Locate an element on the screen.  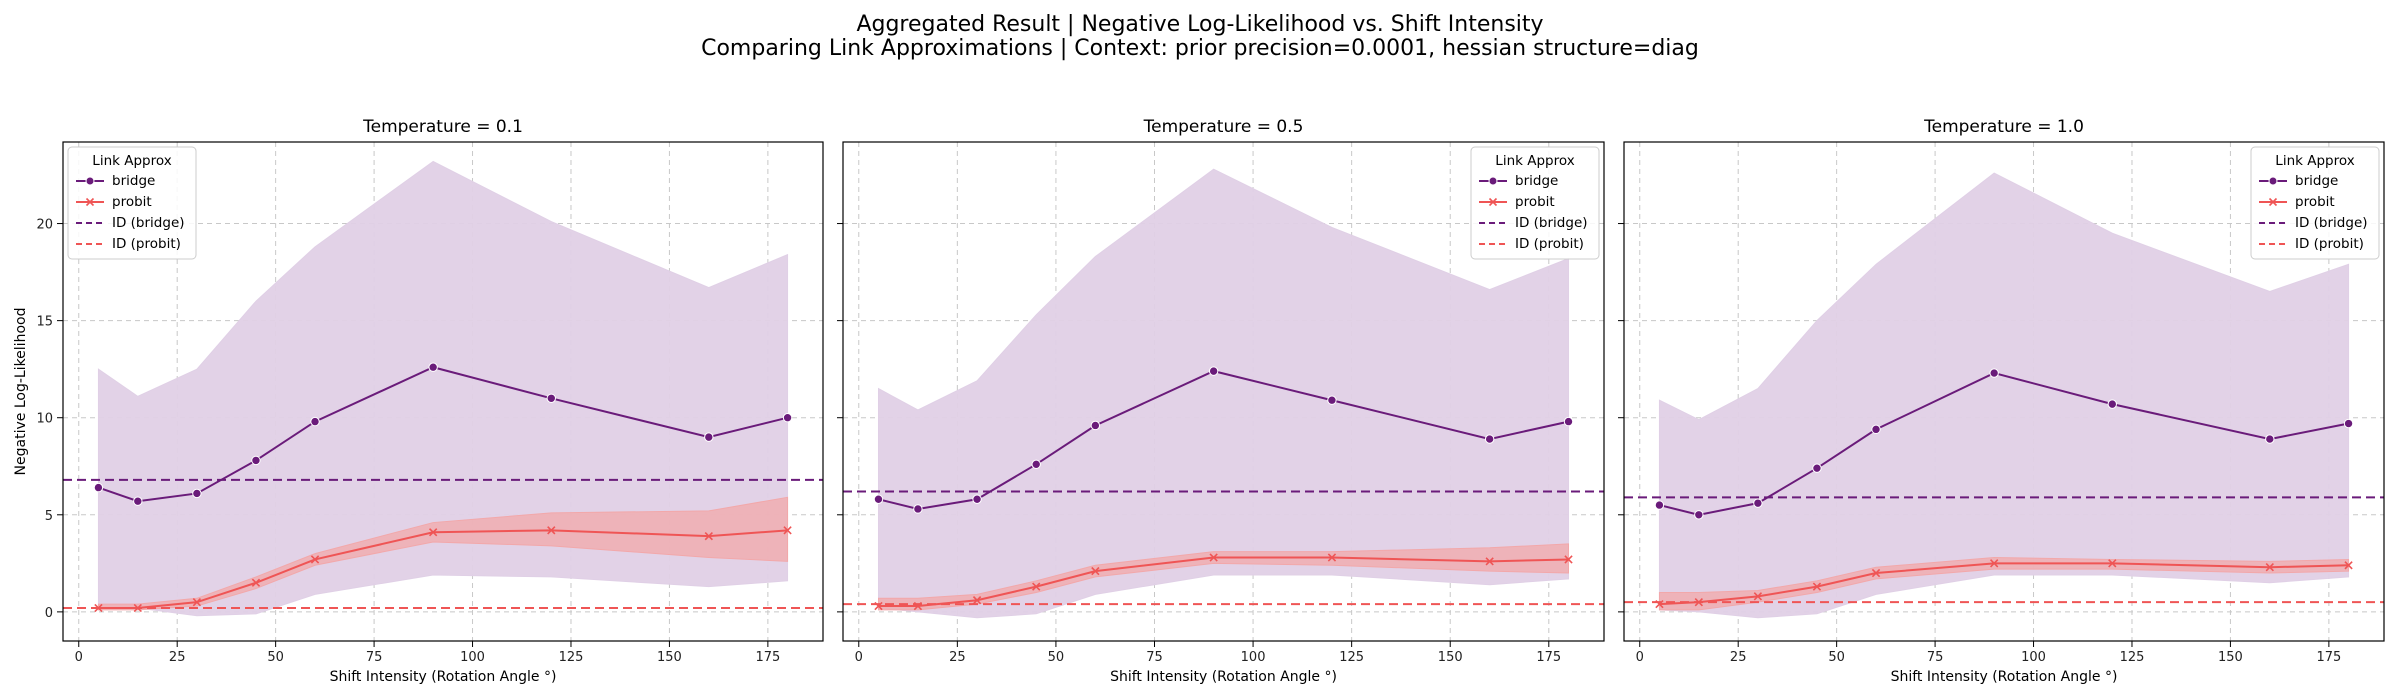
y-tick-label: 10 is located at coordinates (44, 419).